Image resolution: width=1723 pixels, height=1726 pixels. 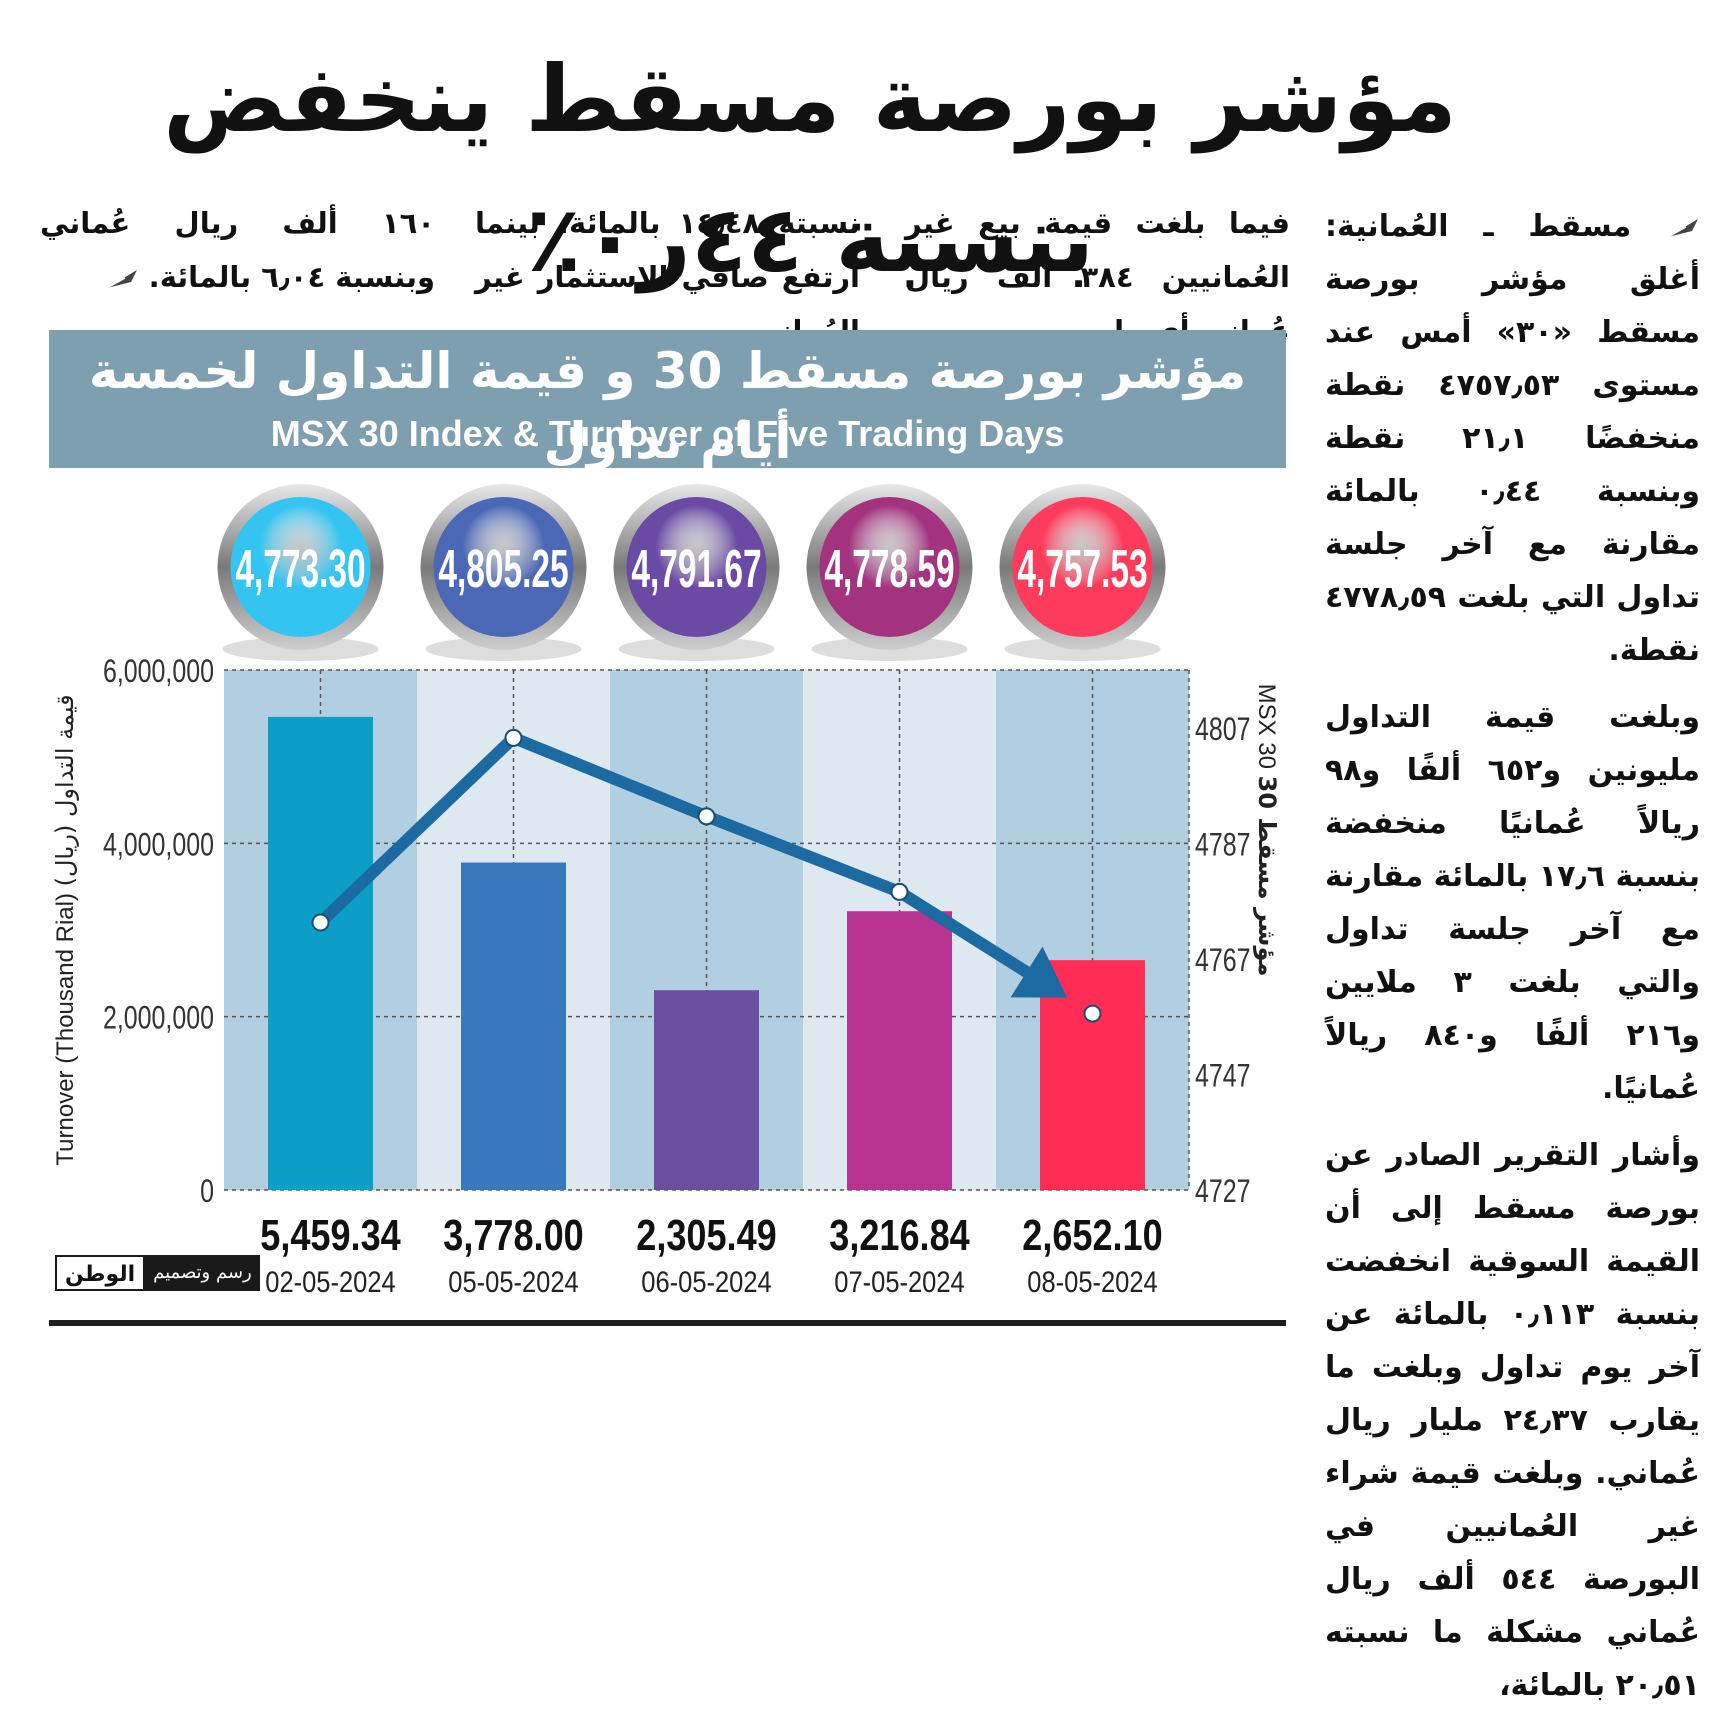 I want to click on article-top-column-3: ١٦٠ ألف ريال عُماني وبنسبة ٦٫٠٤ بالمائة., so click(x=237, y=250).